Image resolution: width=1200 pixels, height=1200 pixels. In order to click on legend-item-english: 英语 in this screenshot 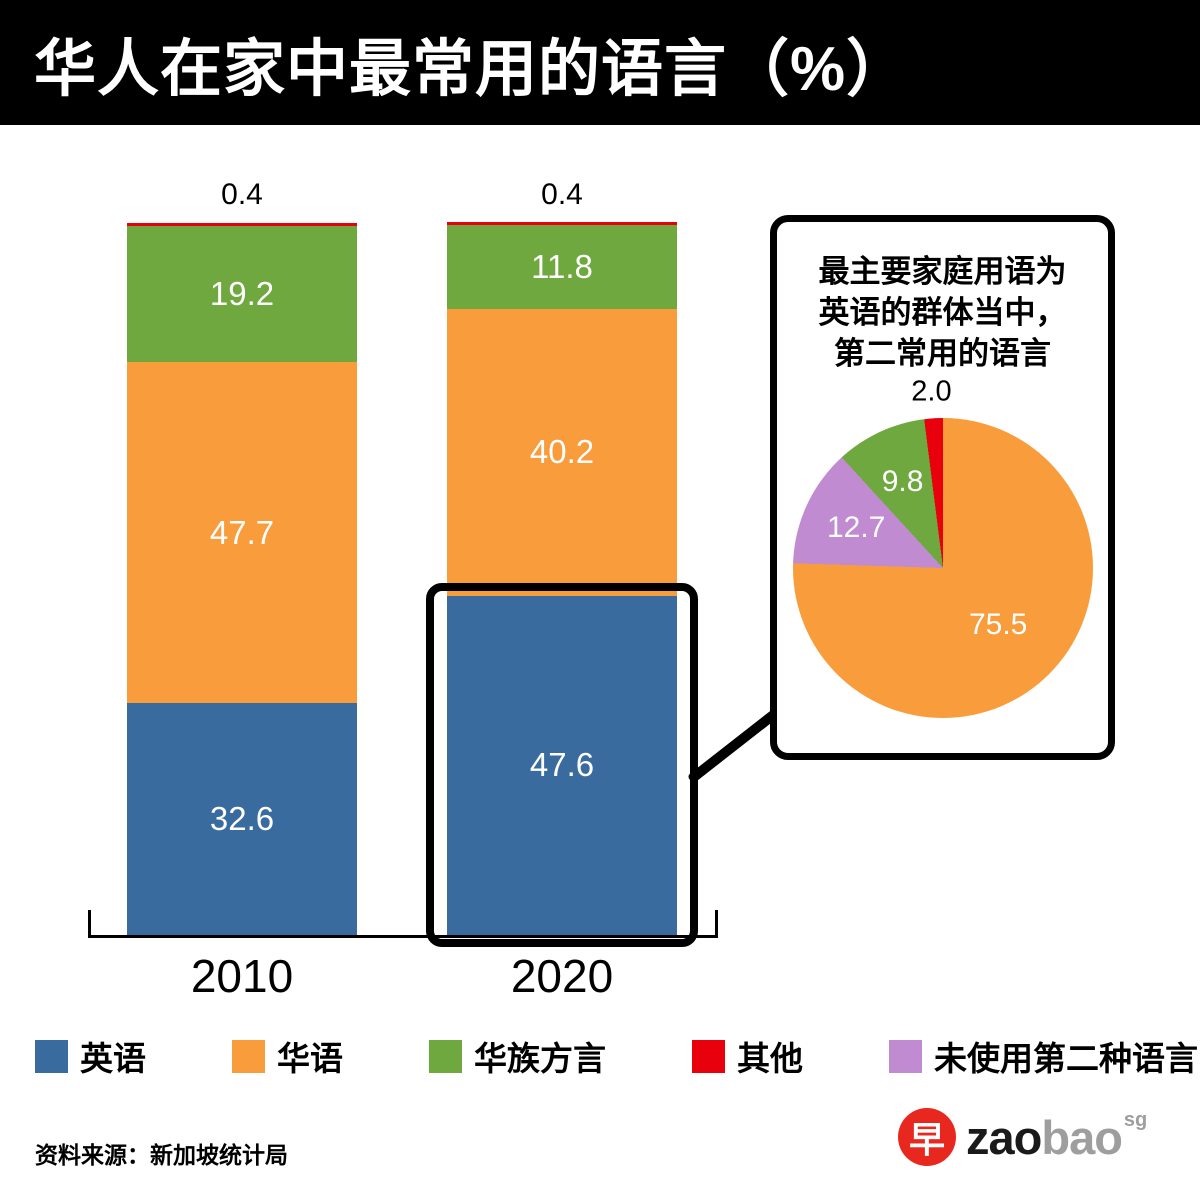, I will do `click(90, 1056)`.